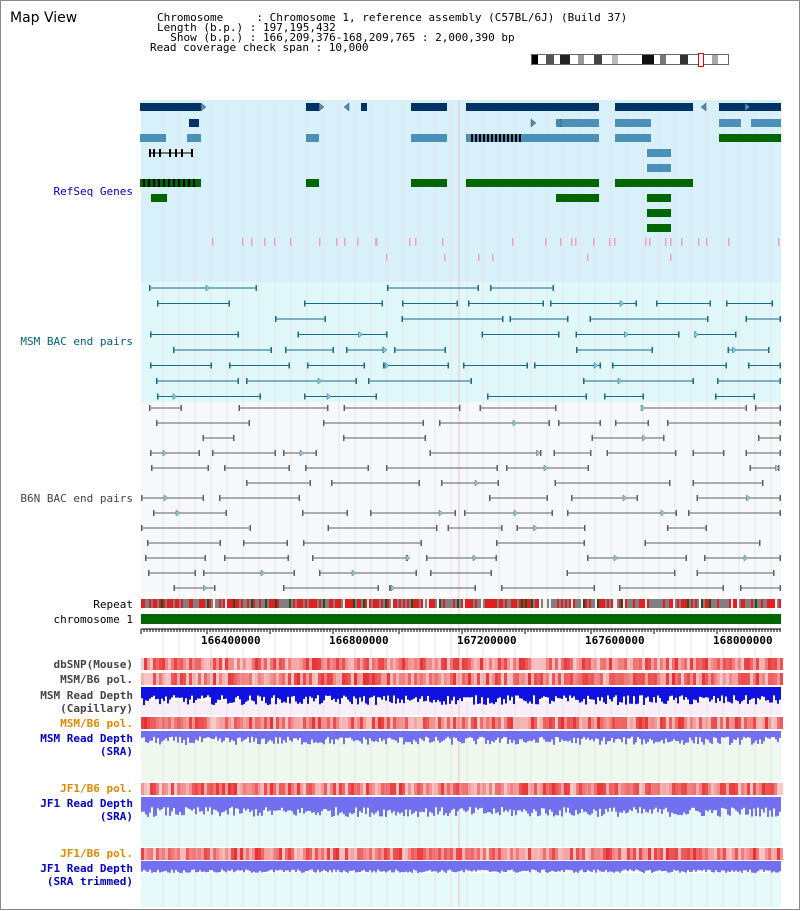 The width and height of the screenshot is (800, 911). Describe the element at coordinates (93, 191) in the screenshot. I see `track-label-refseq: RefSeq Genes` at that location.